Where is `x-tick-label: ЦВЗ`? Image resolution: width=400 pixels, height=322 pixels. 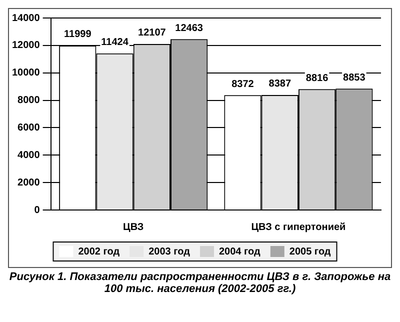 x-tick-label: ЦВЗ is located at coordinates (133, 227).